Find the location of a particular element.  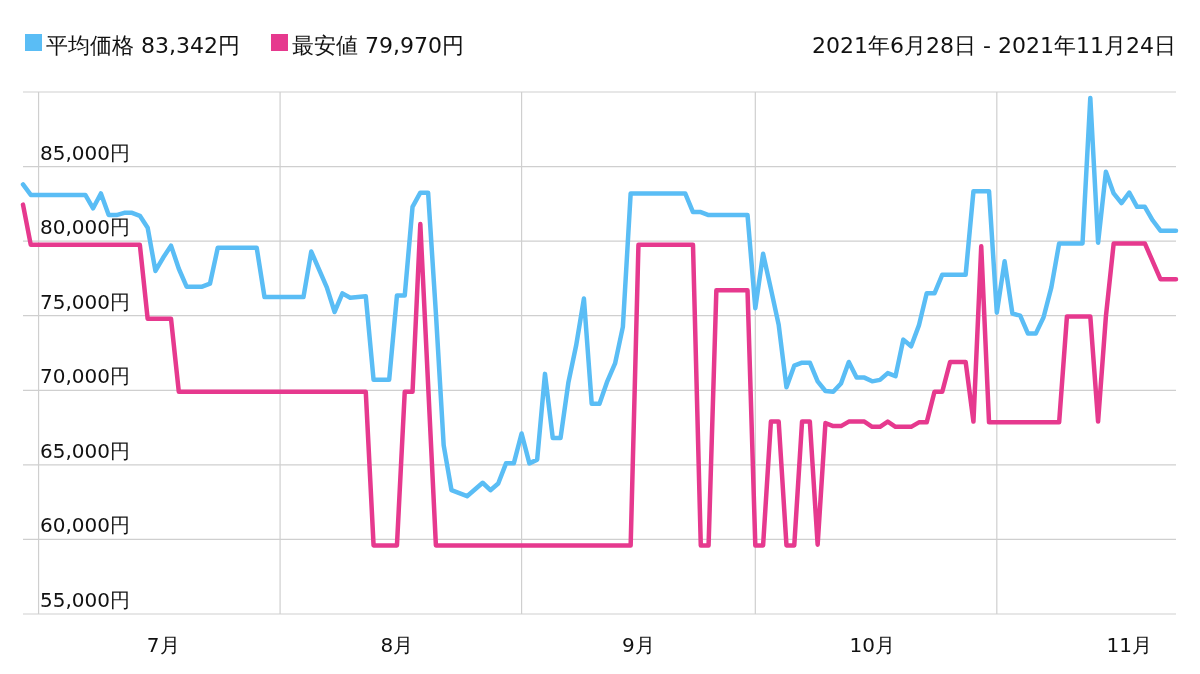

chart-subtitle: 2021年6月28日 - 2021年11月24日 is located at coordinates (994, 45).